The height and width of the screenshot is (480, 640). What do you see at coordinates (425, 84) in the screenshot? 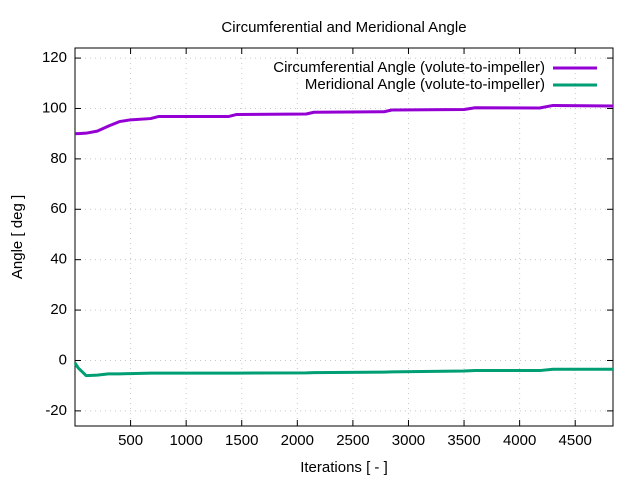
I see `legend-label: Meridional Angle (volute-to-impeller)` at bounding box center [425, 84].